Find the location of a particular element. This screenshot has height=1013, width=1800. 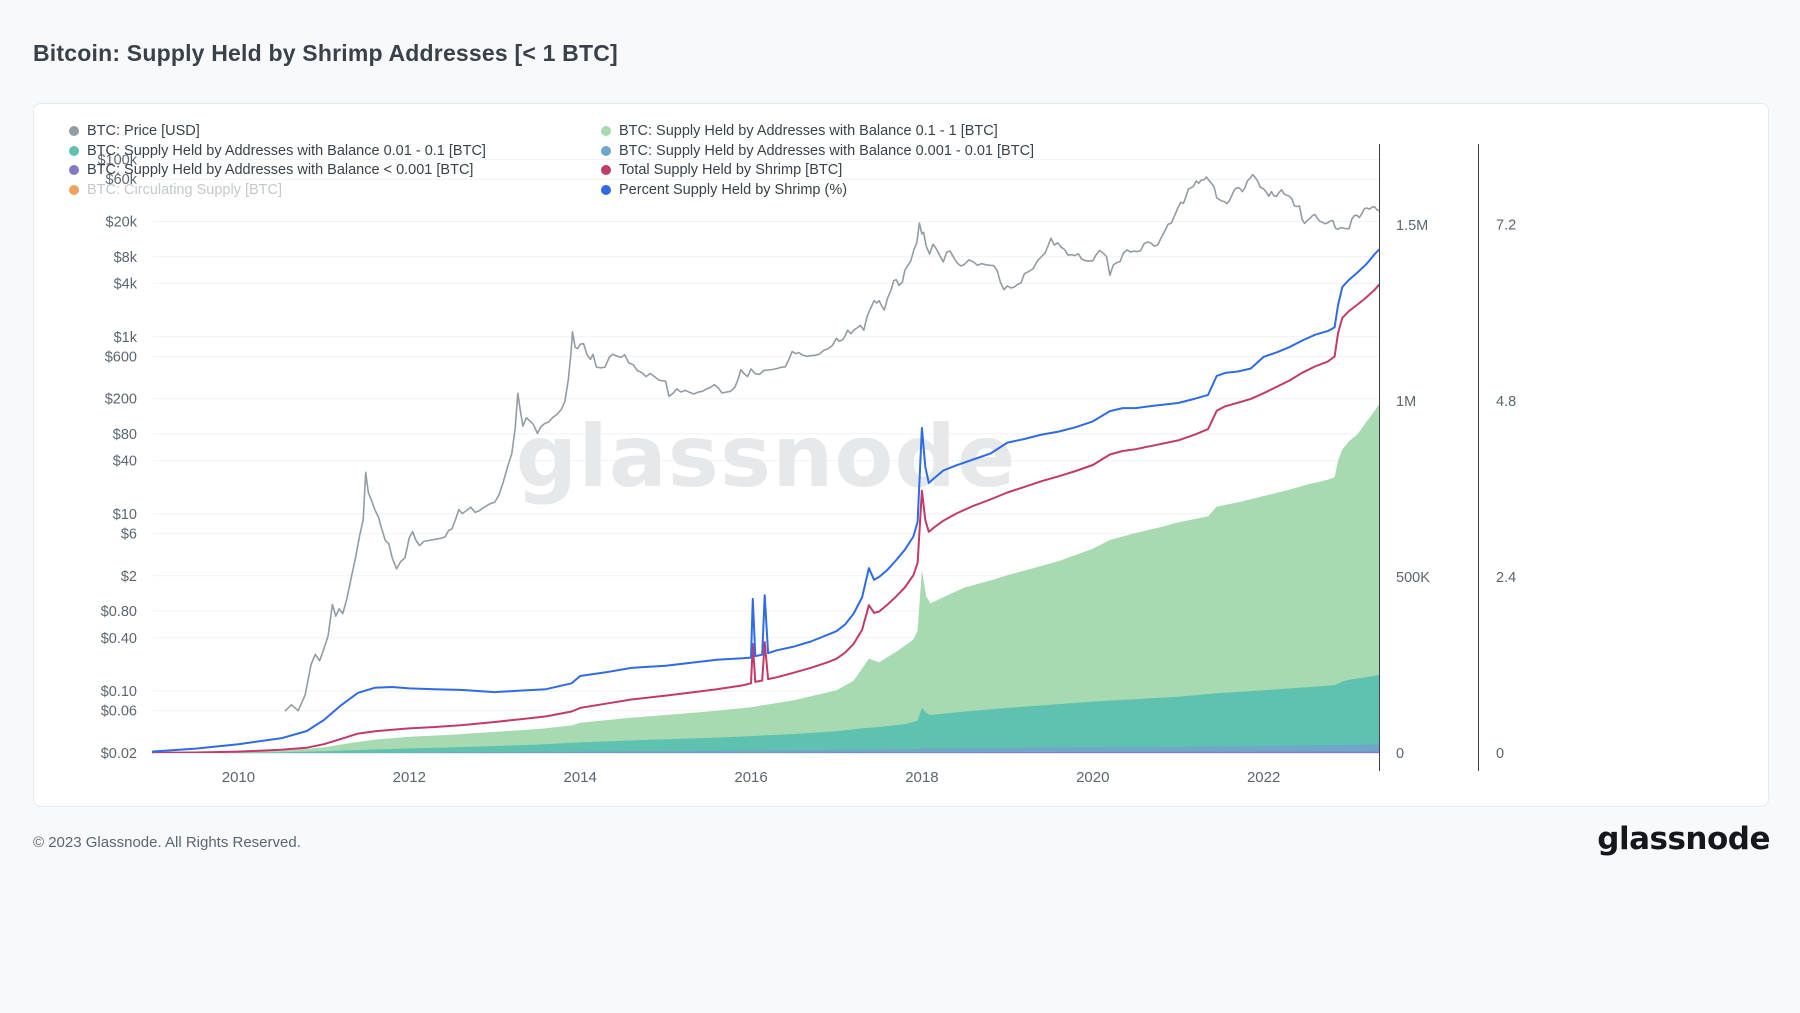

legend-item: Percent Supply Held by Shrimp (%) is located at coordinates (817, 190).